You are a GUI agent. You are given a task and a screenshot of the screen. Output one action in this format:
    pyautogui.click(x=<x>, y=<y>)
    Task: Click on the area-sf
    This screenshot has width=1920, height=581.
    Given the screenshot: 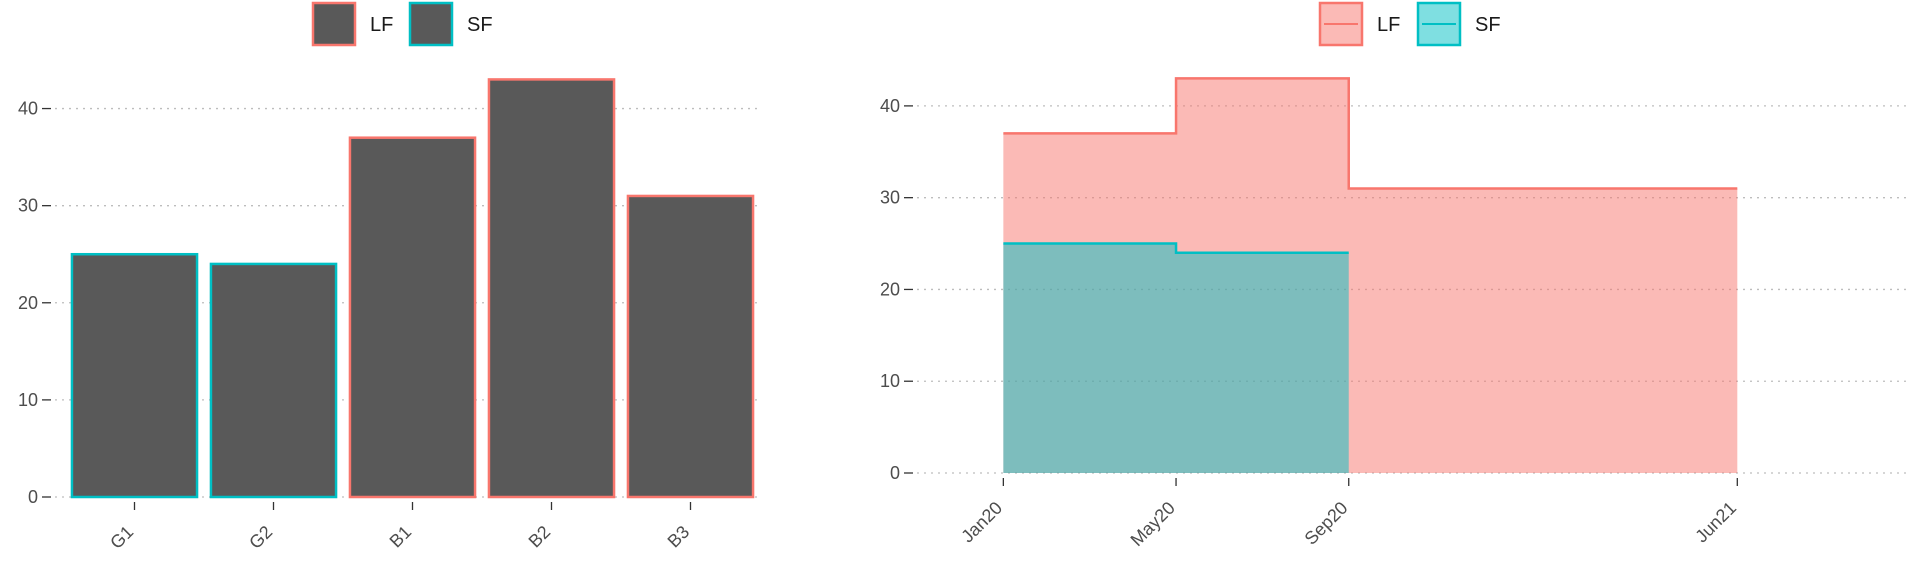 What is the action you would take?
    pyautogui.click(x=1176, y=358)
    